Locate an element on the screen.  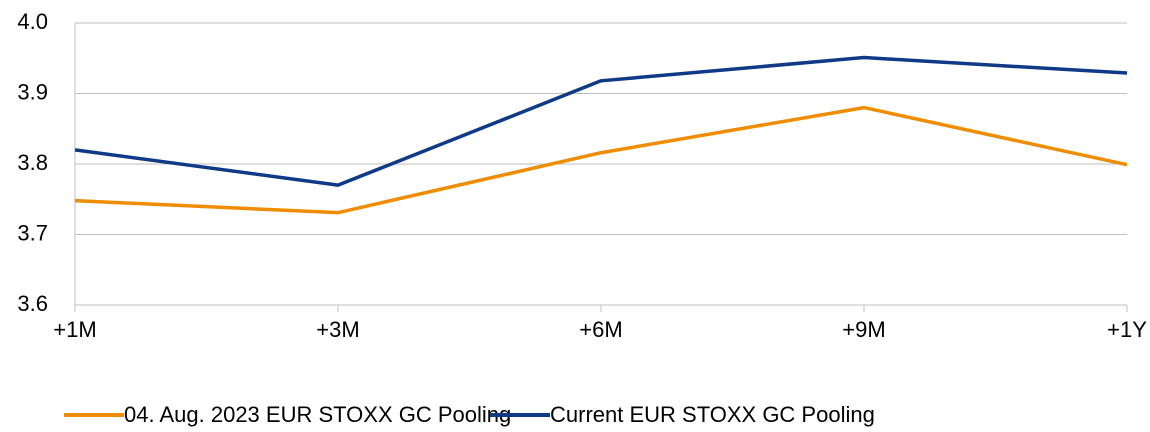
y-tick-label: 3.9 is located at coordinates (32, 91).